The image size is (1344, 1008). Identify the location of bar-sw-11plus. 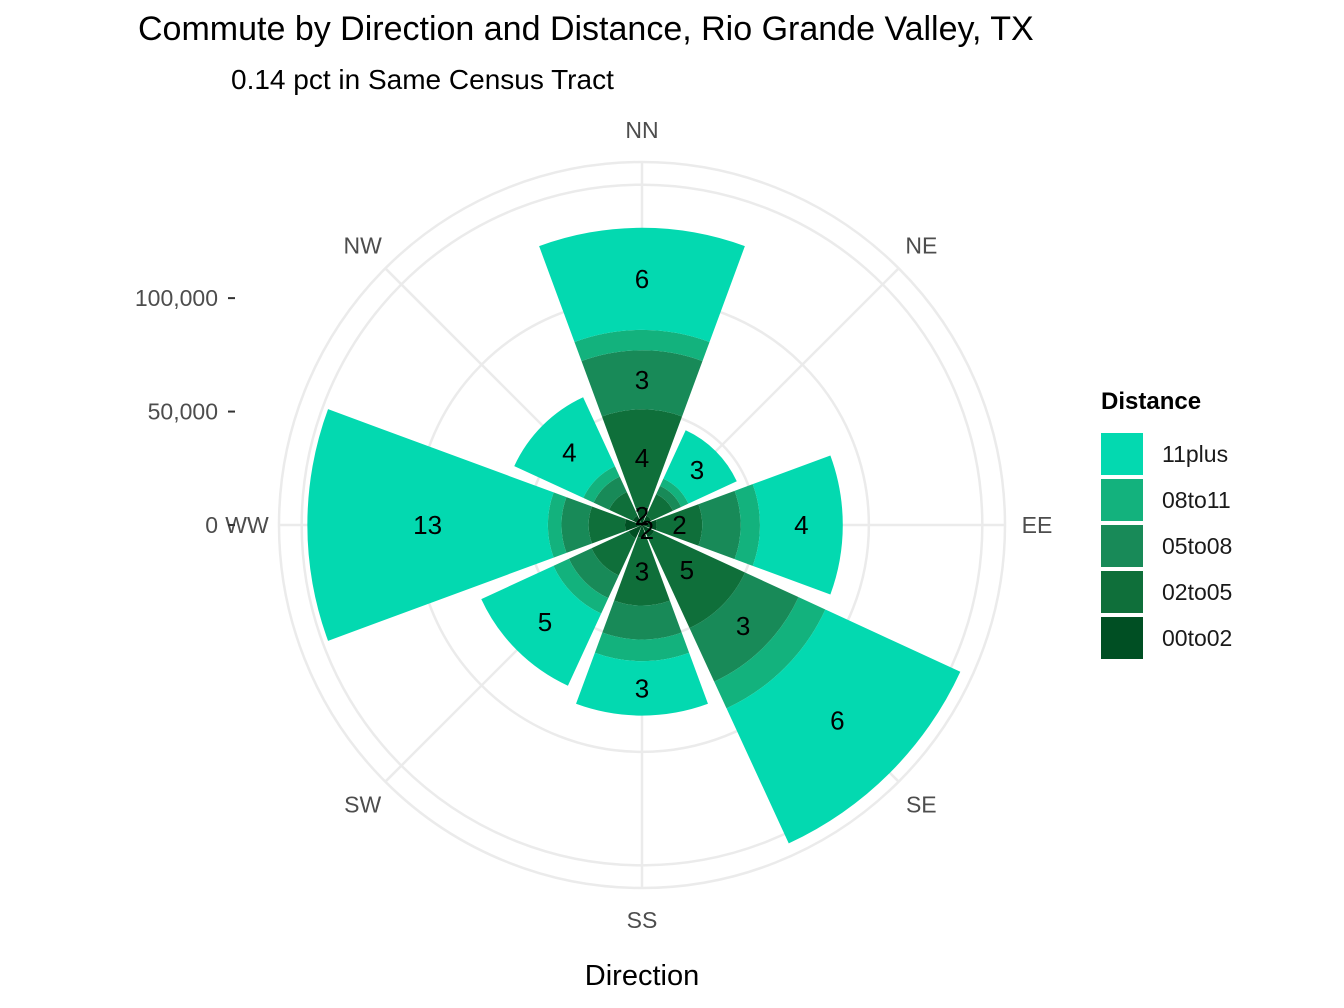
(541, 625).